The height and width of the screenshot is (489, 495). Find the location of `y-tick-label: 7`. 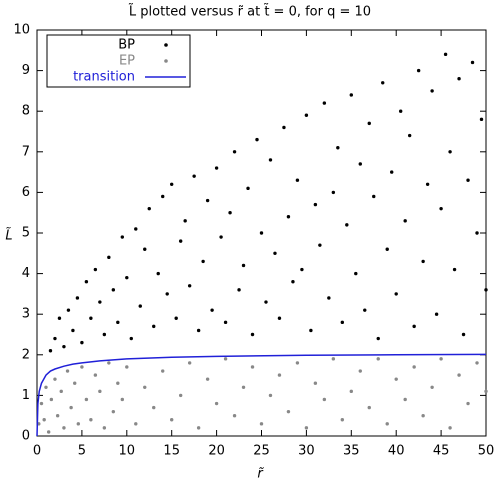

y-tick-label: 7 is located at coordinates (26, 151).